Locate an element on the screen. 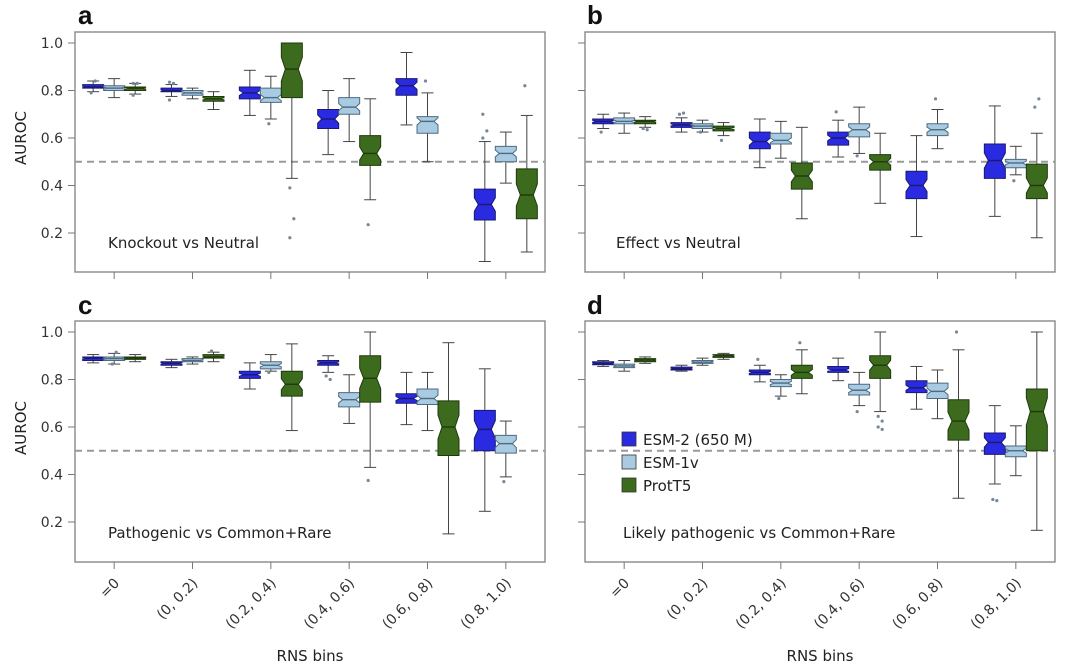  legend-swatch-prott5 is located at coordinates (629, 485).